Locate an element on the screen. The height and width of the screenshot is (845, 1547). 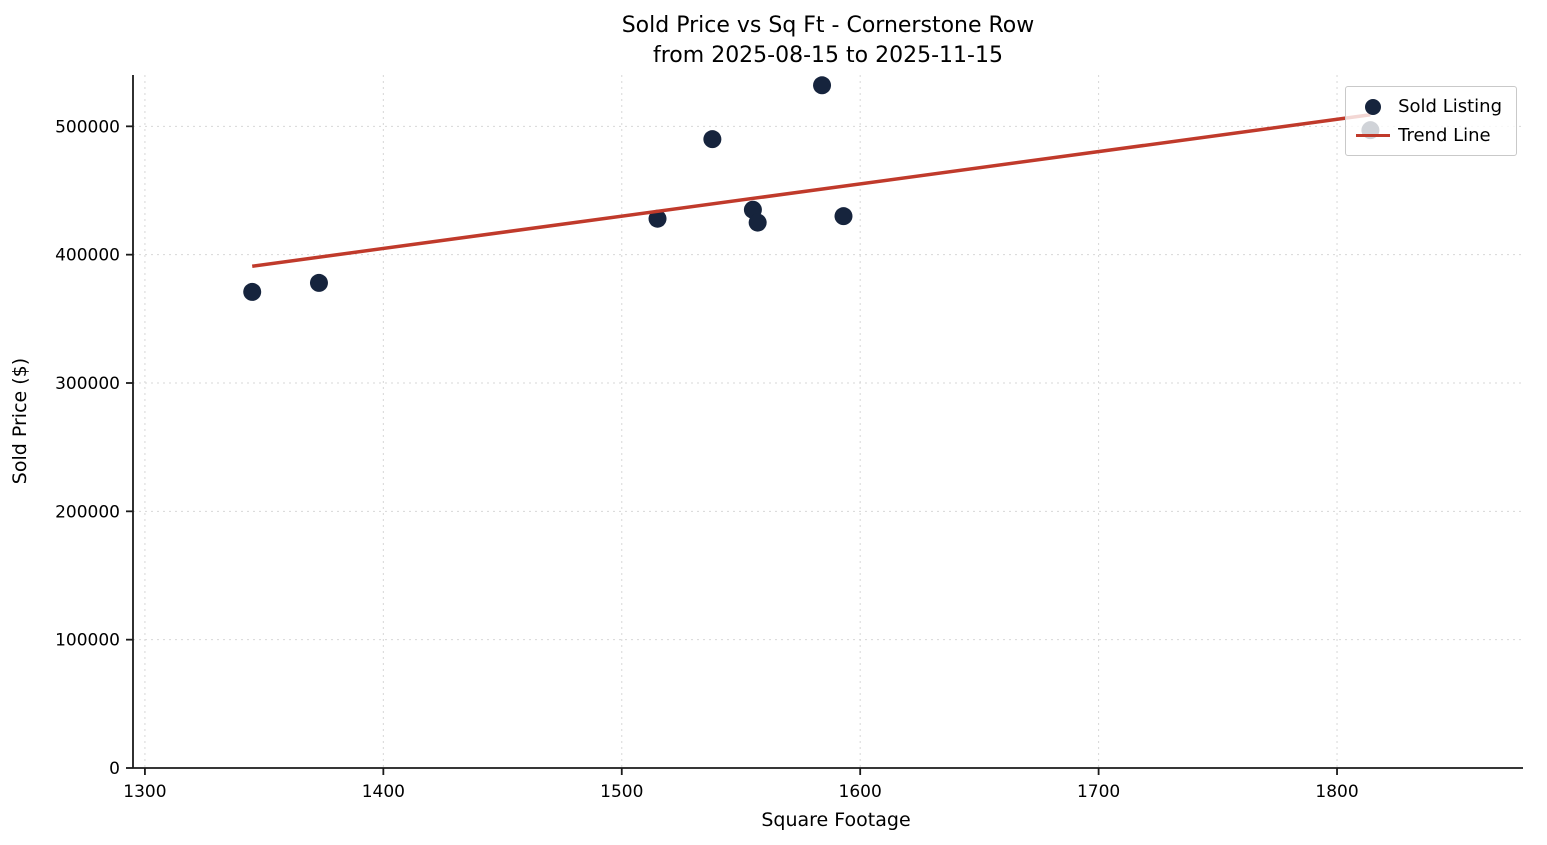
scatter-dot-icon is located at coordinates (1373, 106).